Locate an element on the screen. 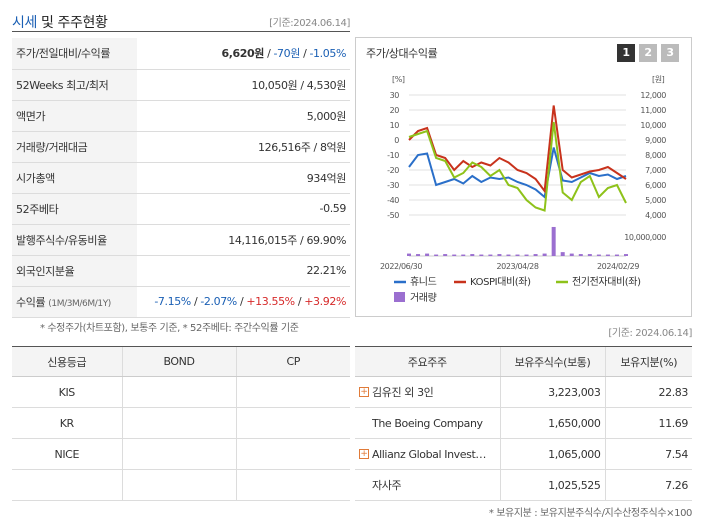 The height and width of the screenshot is (525, 702). table-row: The Boeing Company 1,650,000 11.69 is located at coordinates (523, 423).